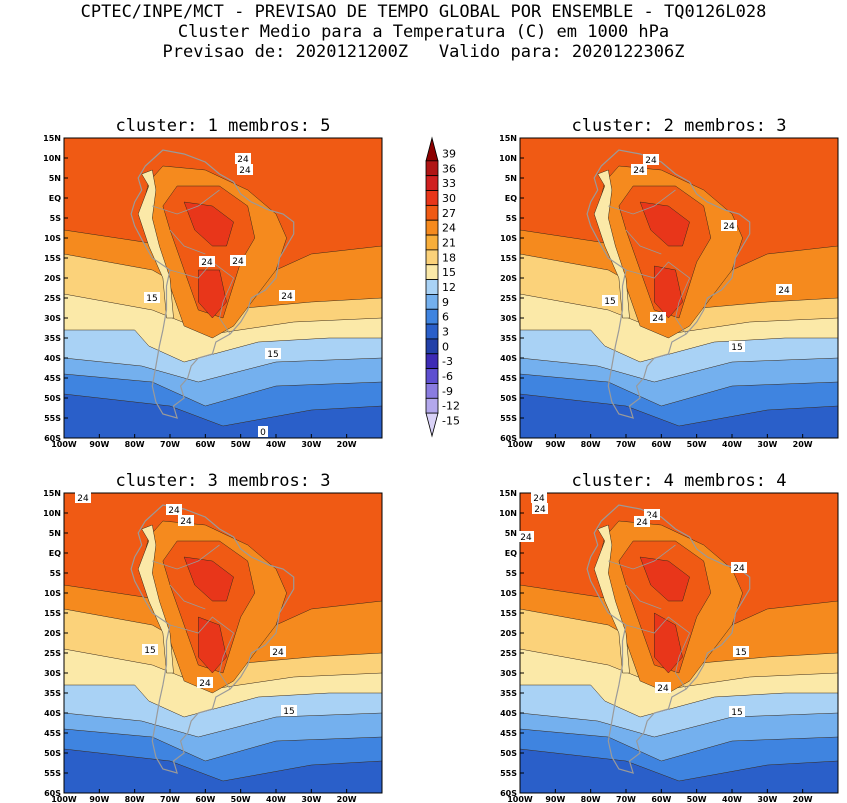 The height and width of the screenshot is (803, 847). What do you see at coordinates (679, 643) in the screenshot?
I see `map-frame` at bounding box center [679, 643].